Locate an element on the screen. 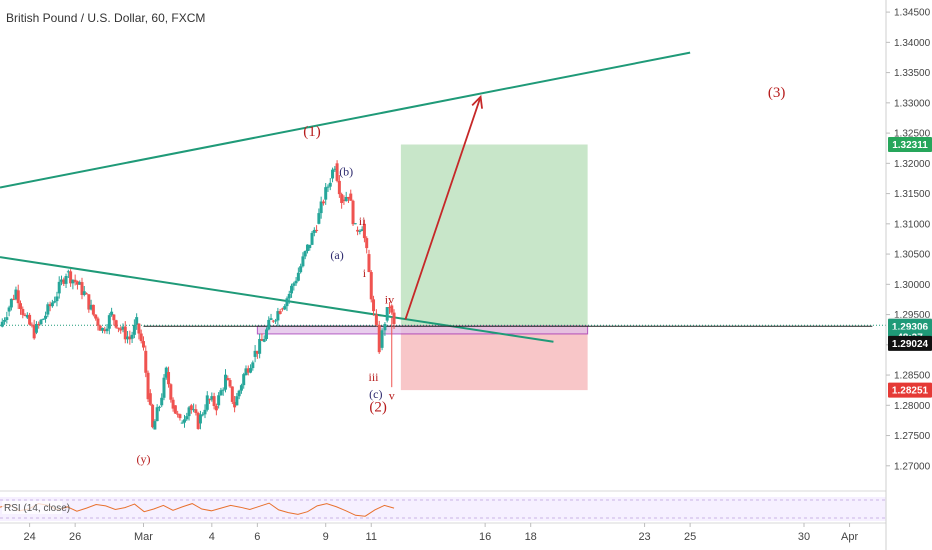 The height and width of the screenshot is (550, 932). support-box is located at coordinates (422, 330).